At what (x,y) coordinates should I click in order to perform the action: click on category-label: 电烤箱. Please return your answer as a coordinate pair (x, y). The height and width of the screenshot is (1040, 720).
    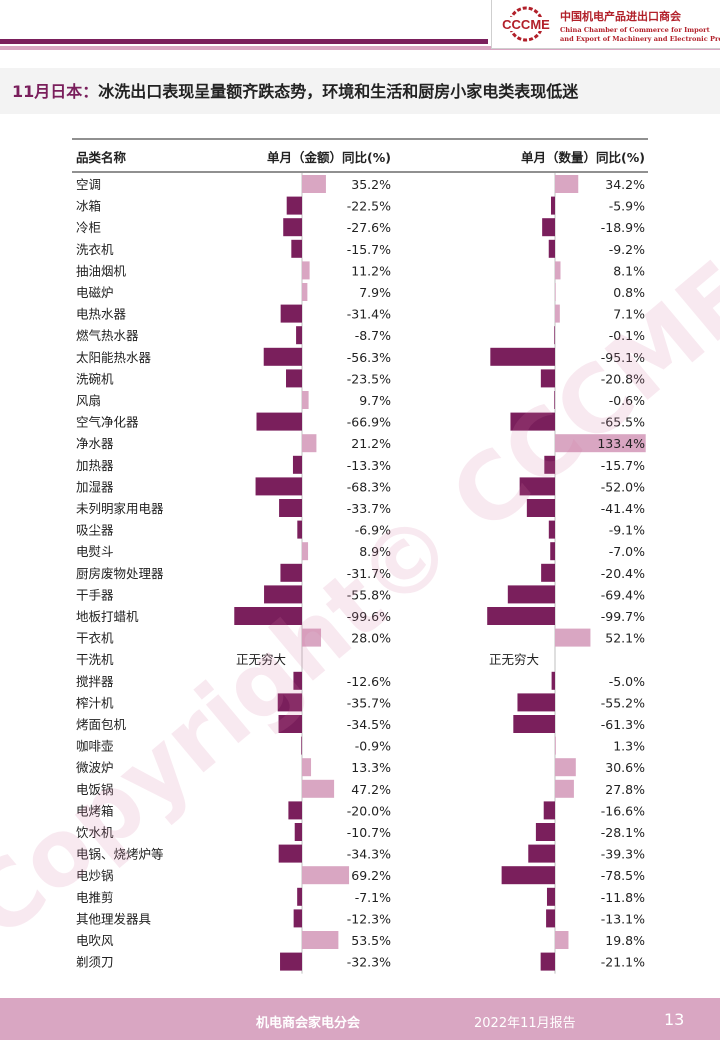
    Looking at the image, I should click on (95, 810).